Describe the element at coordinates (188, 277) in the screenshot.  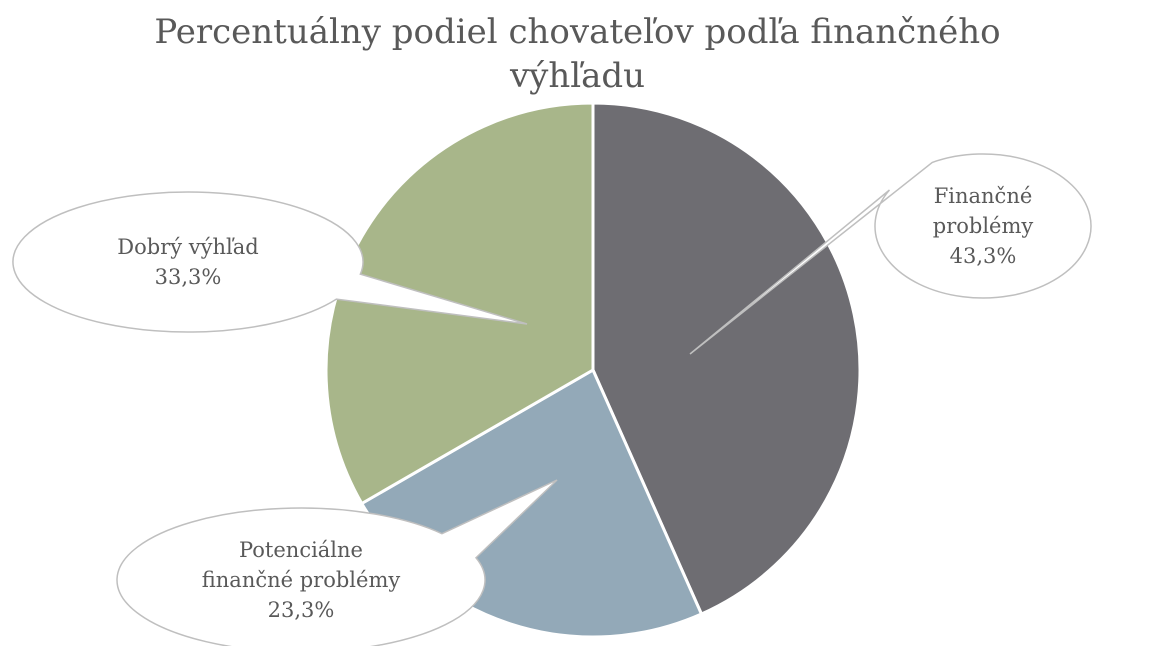
I see `data-label-2-line-1: 33,3%` at that location.